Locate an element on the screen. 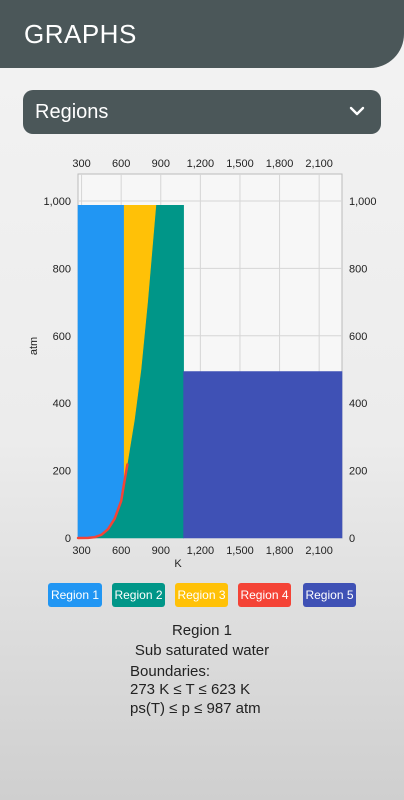 This screenshot has width=404, height=800. region-info-title: Region 1 is located at coordinates (202, 630).